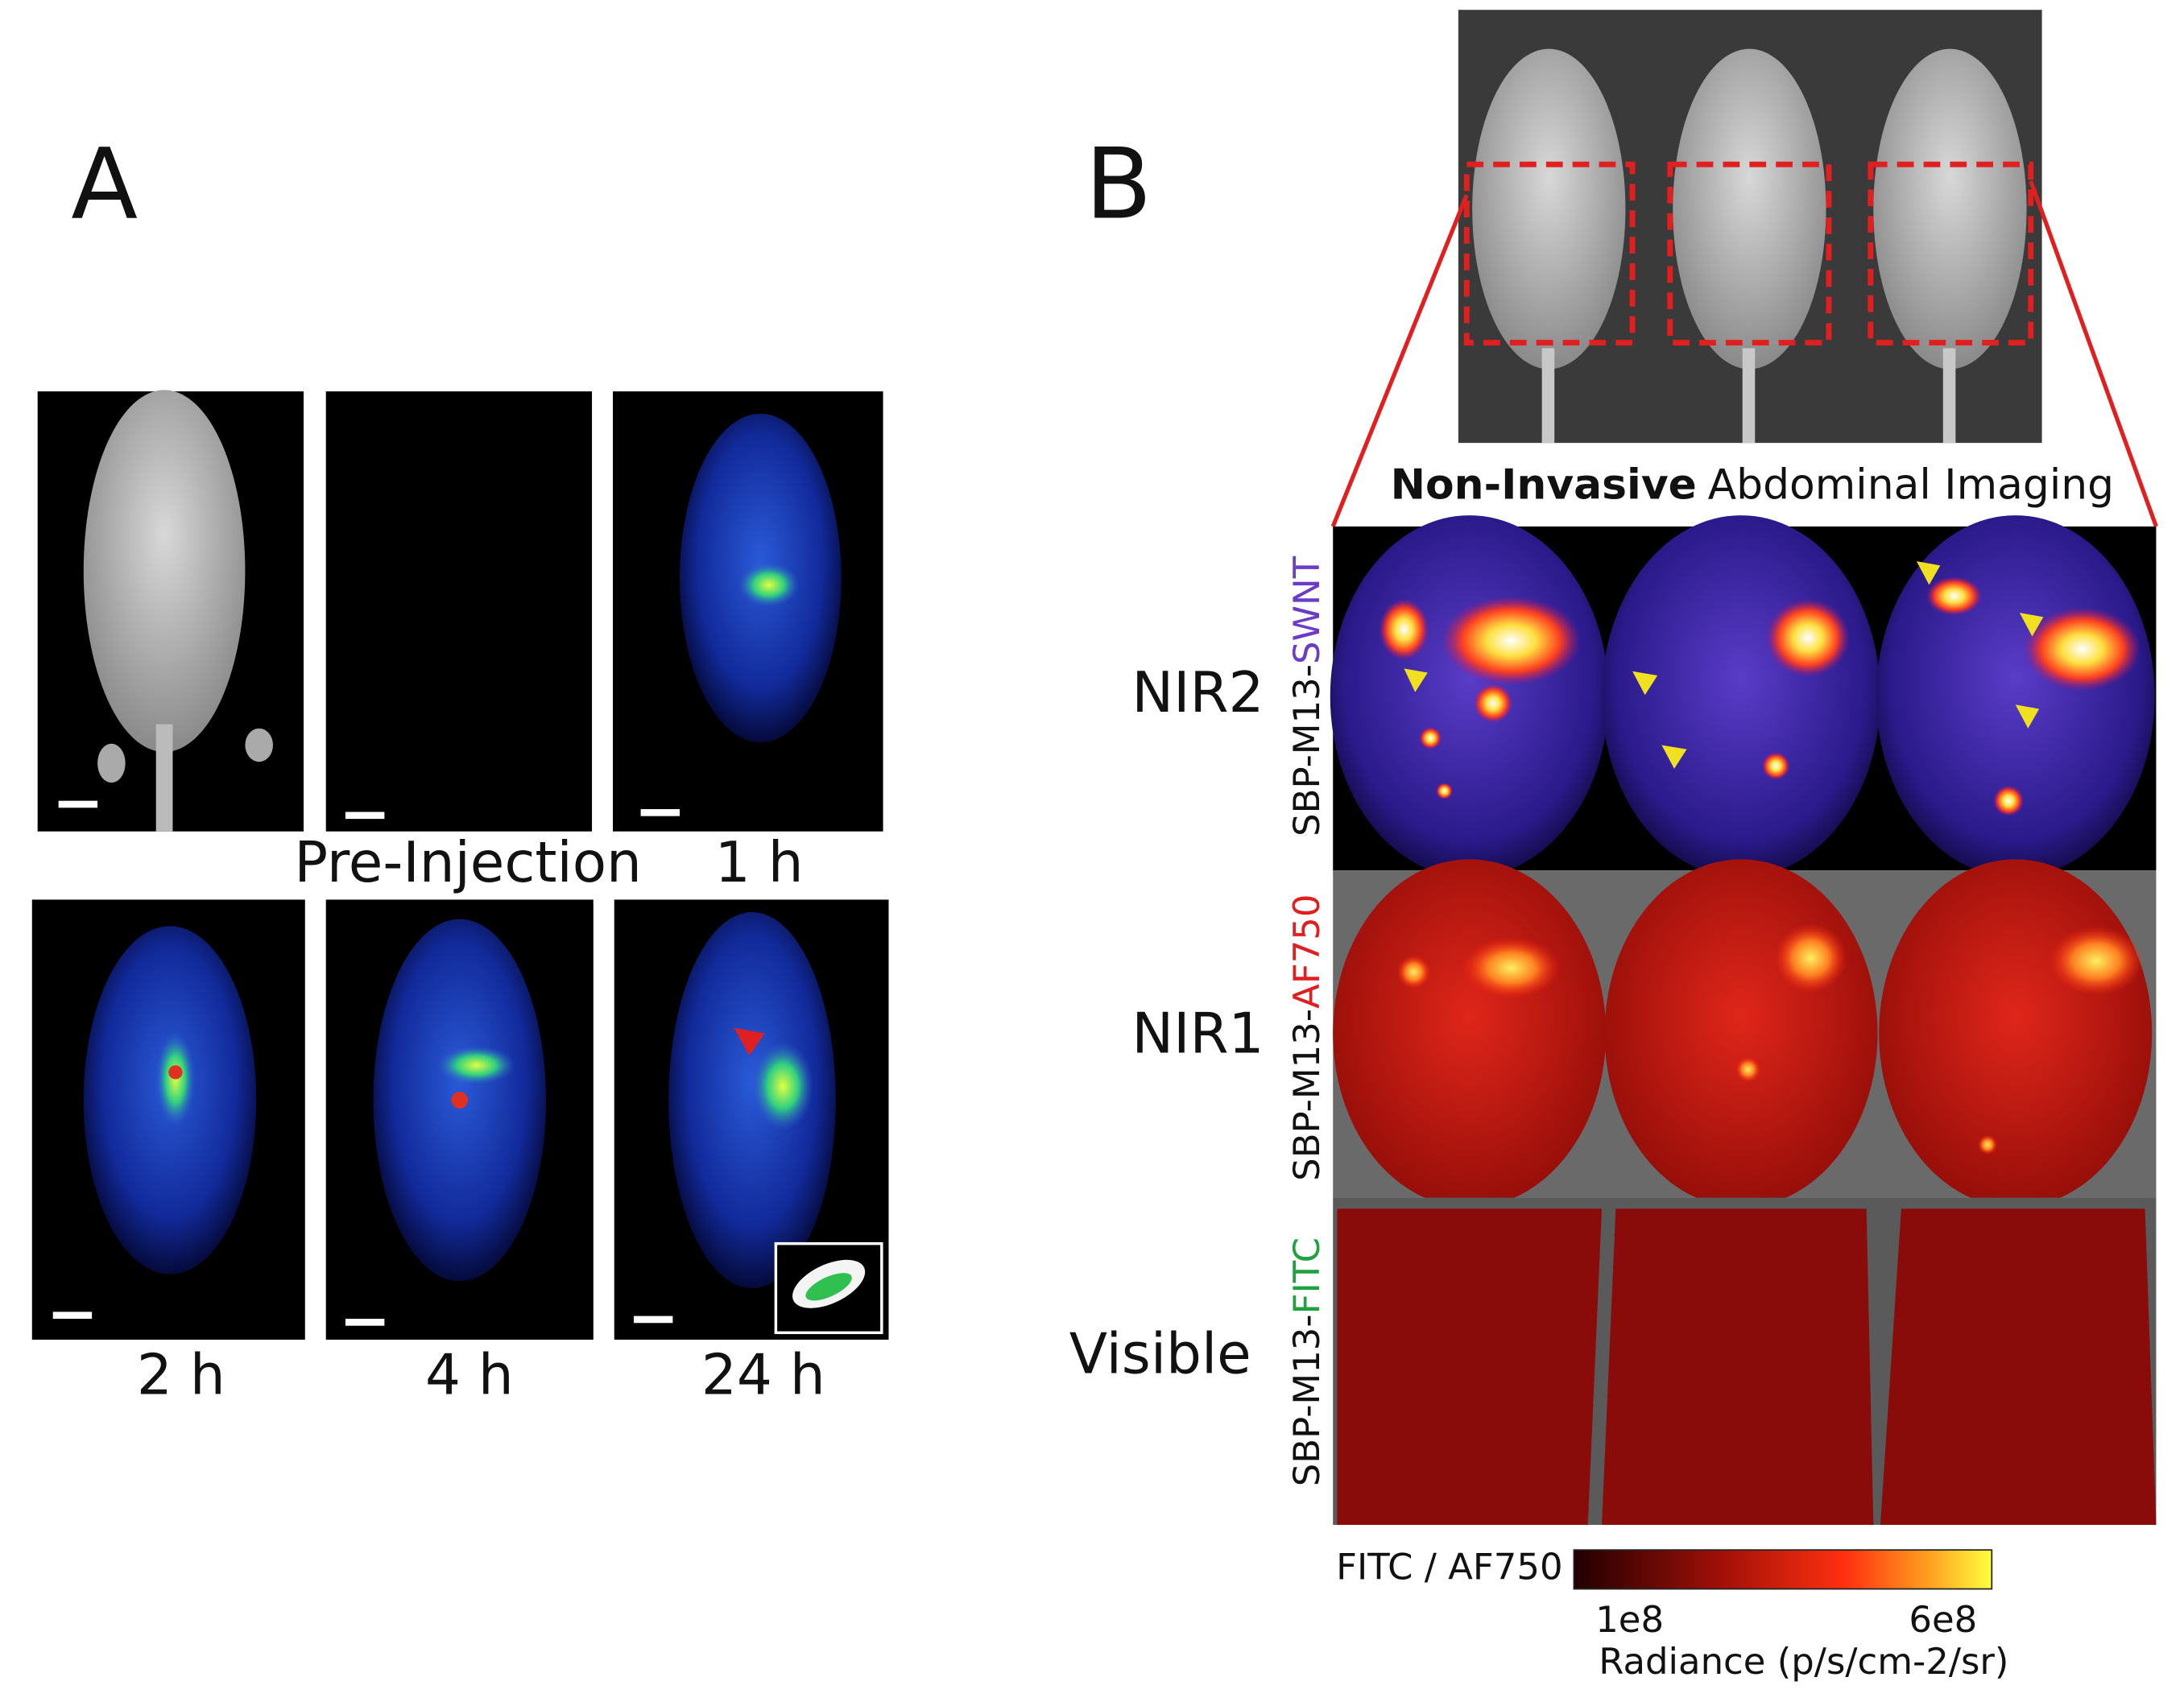  I want to click on probe-label: SBP-M13-FITC, so click(1306, 1361).